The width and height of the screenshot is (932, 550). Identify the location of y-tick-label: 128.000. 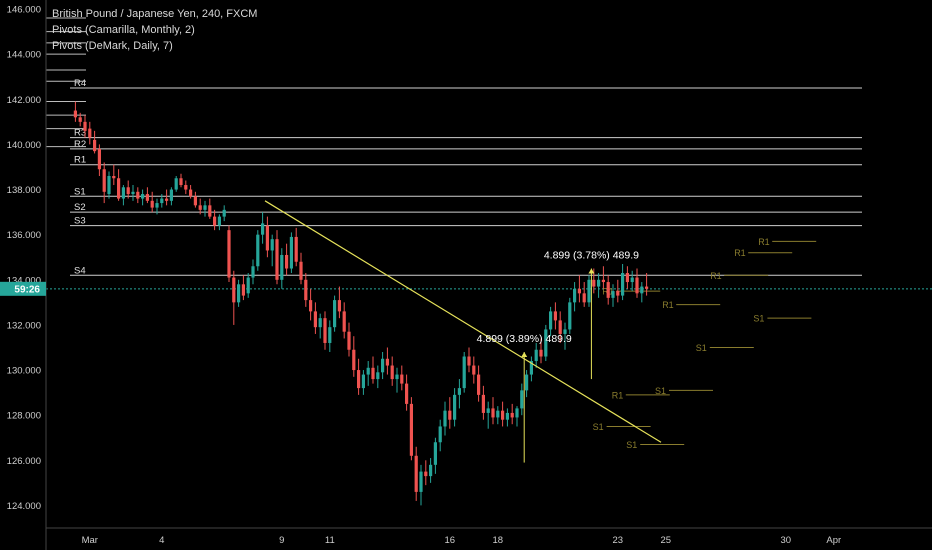
(24, 416).